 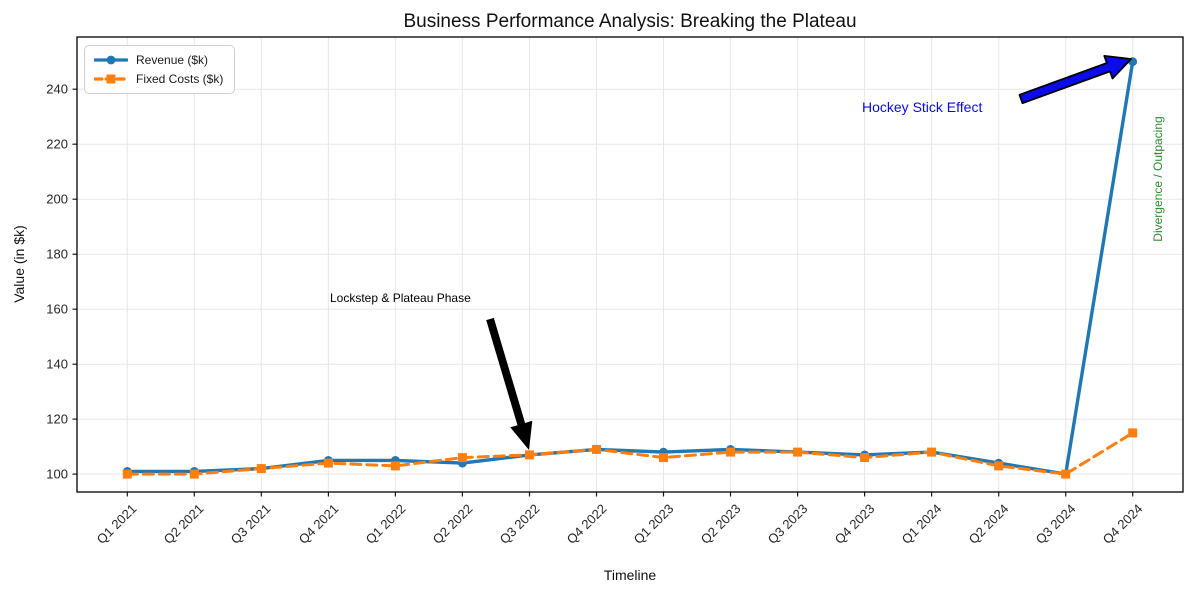 I want to click on legend-item-revenue: Revenue ($k), so click(x=158, y=60).